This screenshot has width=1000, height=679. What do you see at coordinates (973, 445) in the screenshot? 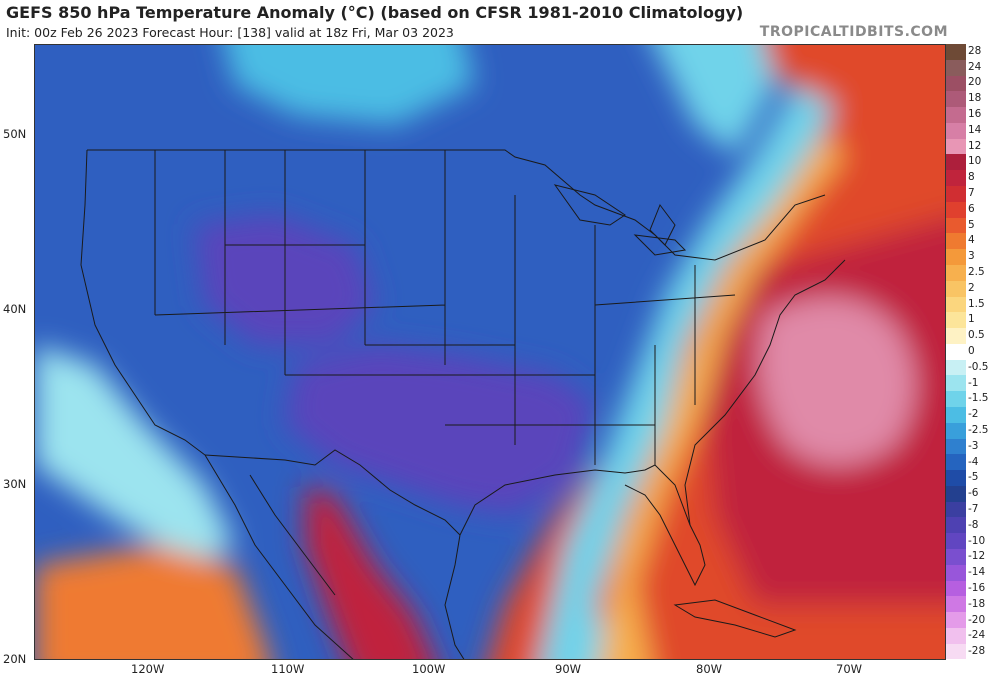
I see `colorbar-label: -3` at bounding box center [973, 445].